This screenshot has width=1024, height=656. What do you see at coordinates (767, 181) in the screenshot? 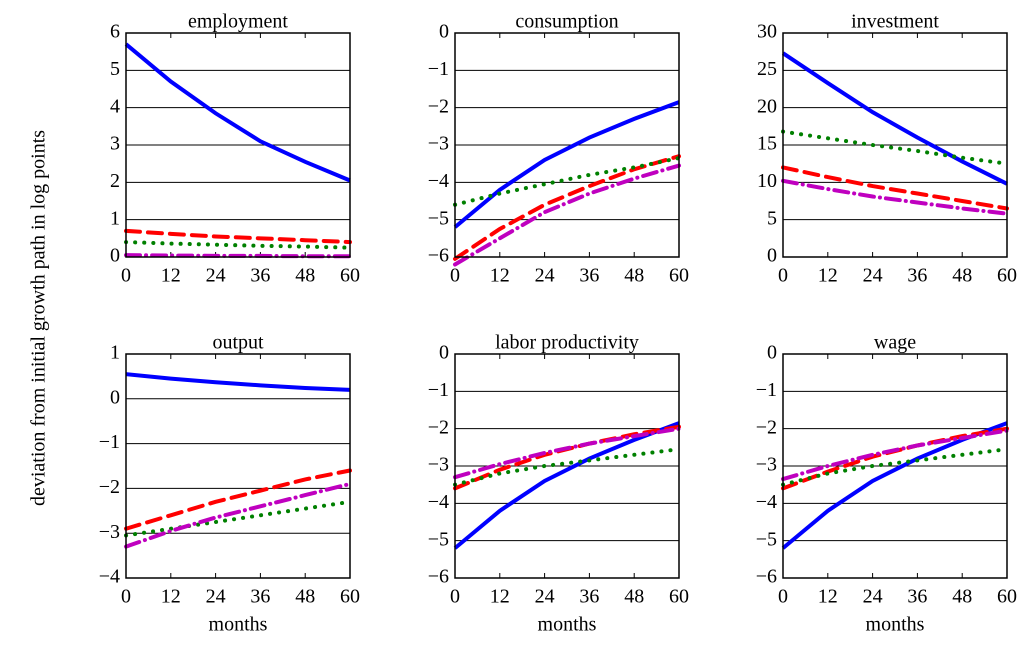
I see `y-tick-label: 10` at bounding box center [767, 181].